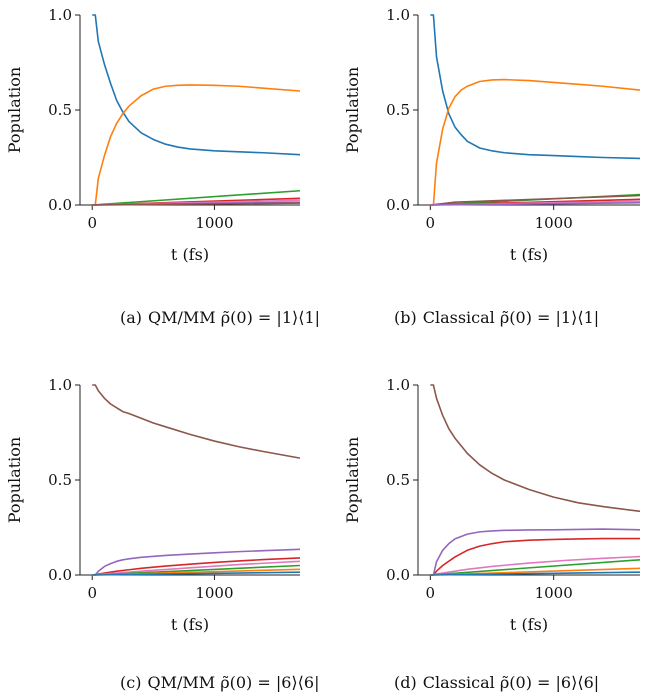 The width and height of the screenshot is (660, 695). What do you see at coordinates (352, 480) in the screenshot?
I see `y-axis-label-d: Population` at bounding box center [352, 480].